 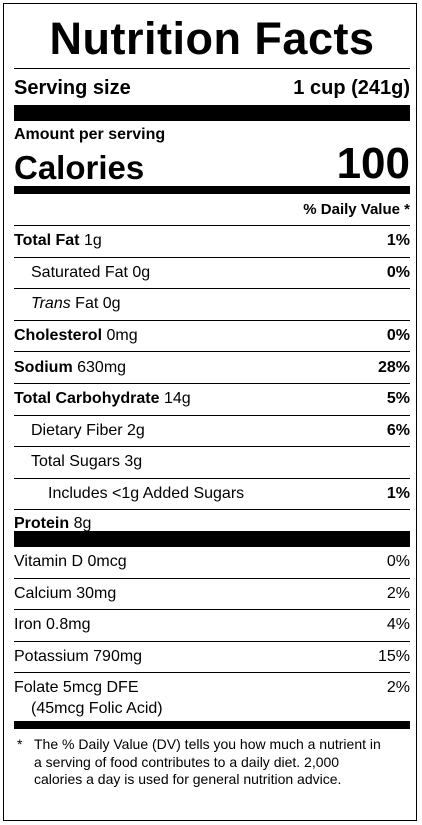 I want to click on nutrient-italic: Trans, so click(x=51, y=304).